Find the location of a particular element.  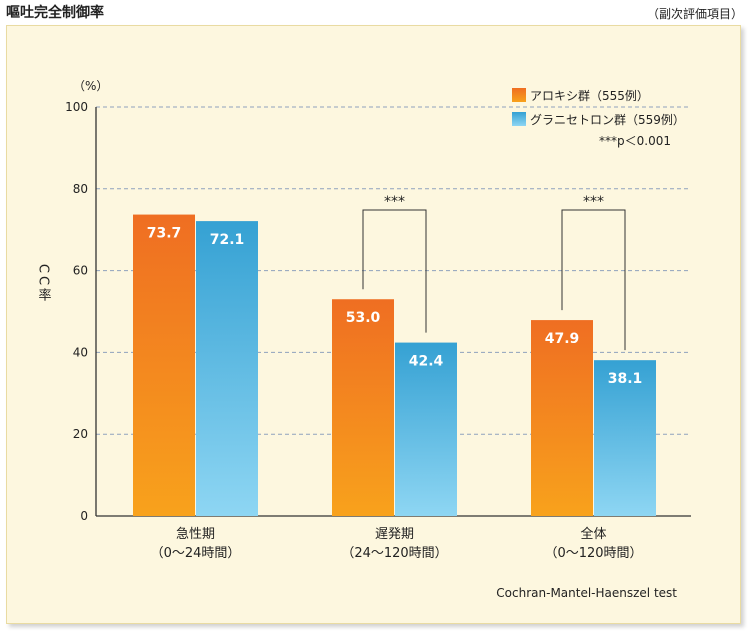

x-tick-label: 全体 is located at coordinates (593, 534).